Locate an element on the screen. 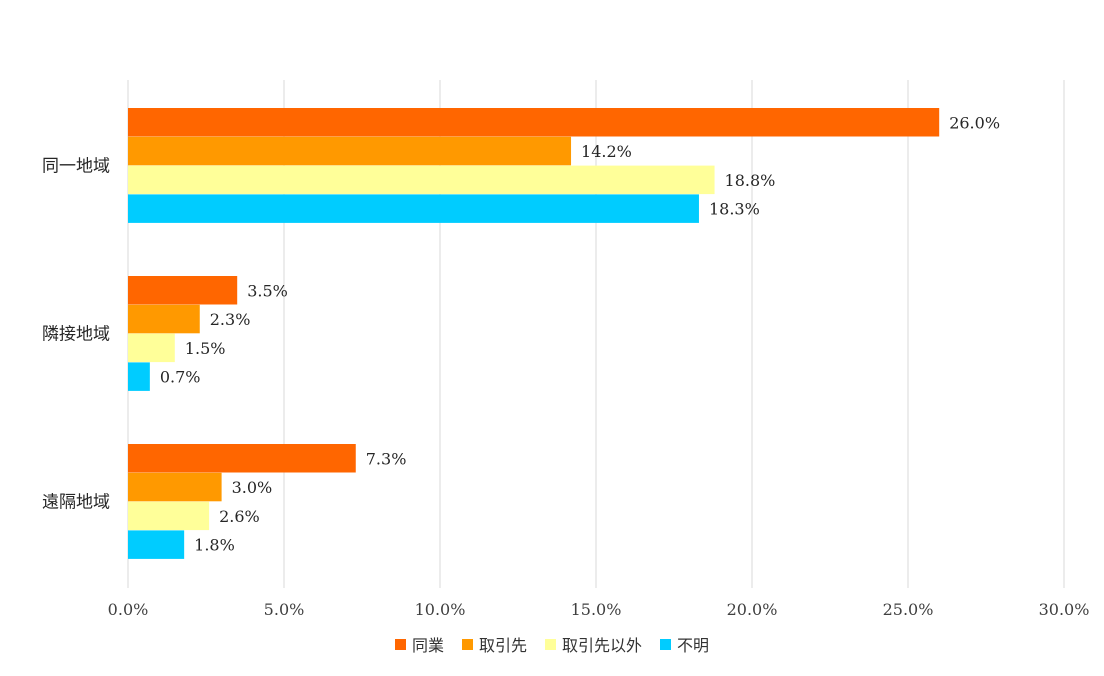 This screenshot has width=1104, height=676. data-label: 14.2% is located at coordinates (606, 151).